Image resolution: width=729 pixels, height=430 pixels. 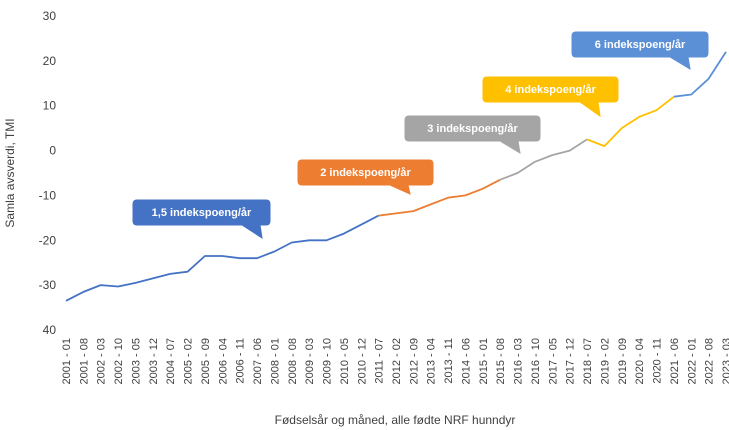 What do you see at coordinates (48, 240) in the screenshot?
I see `y-tick-label: -20` at bounding box center [48, 240].